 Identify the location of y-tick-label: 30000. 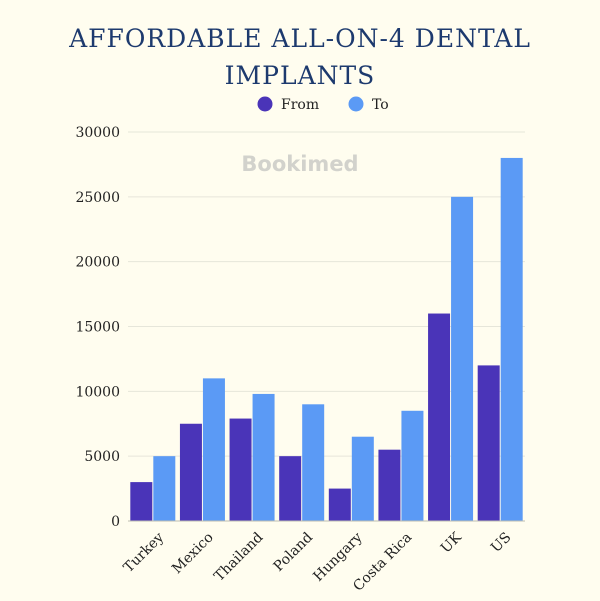
(97, 133).